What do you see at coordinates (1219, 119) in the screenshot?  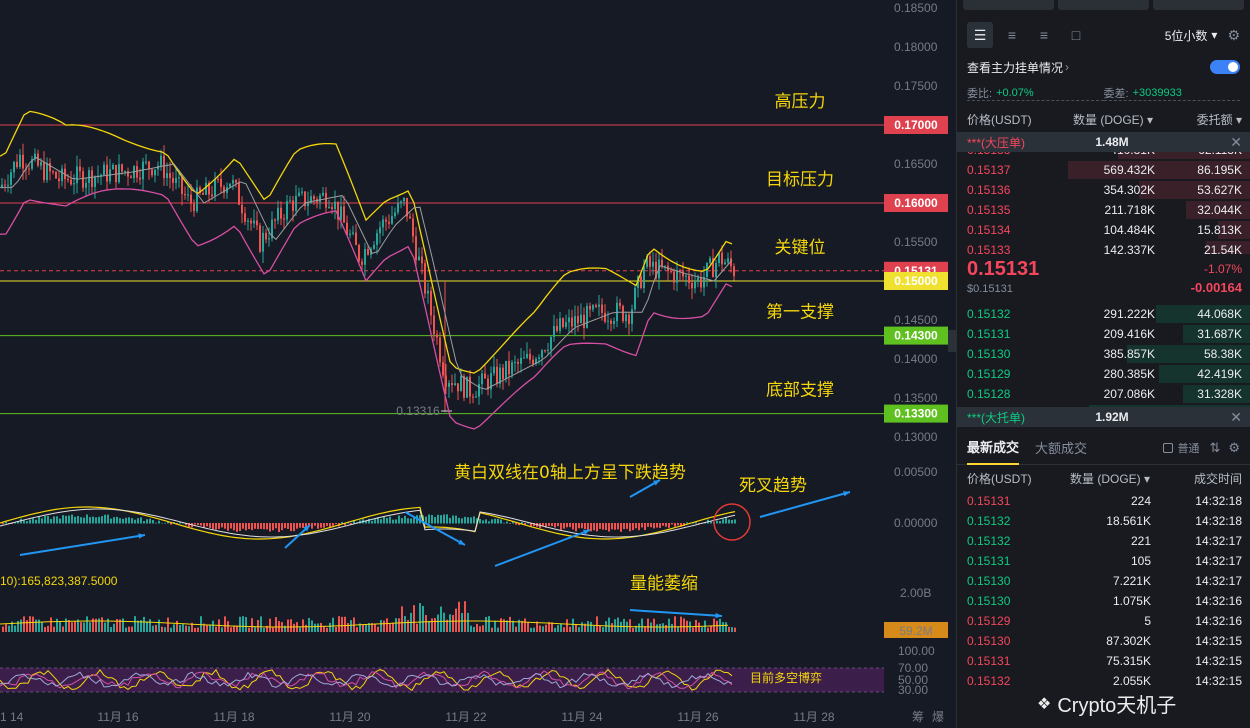 I see `total-column-header: 委托额 ▾` at bounding box center [1219, 119].